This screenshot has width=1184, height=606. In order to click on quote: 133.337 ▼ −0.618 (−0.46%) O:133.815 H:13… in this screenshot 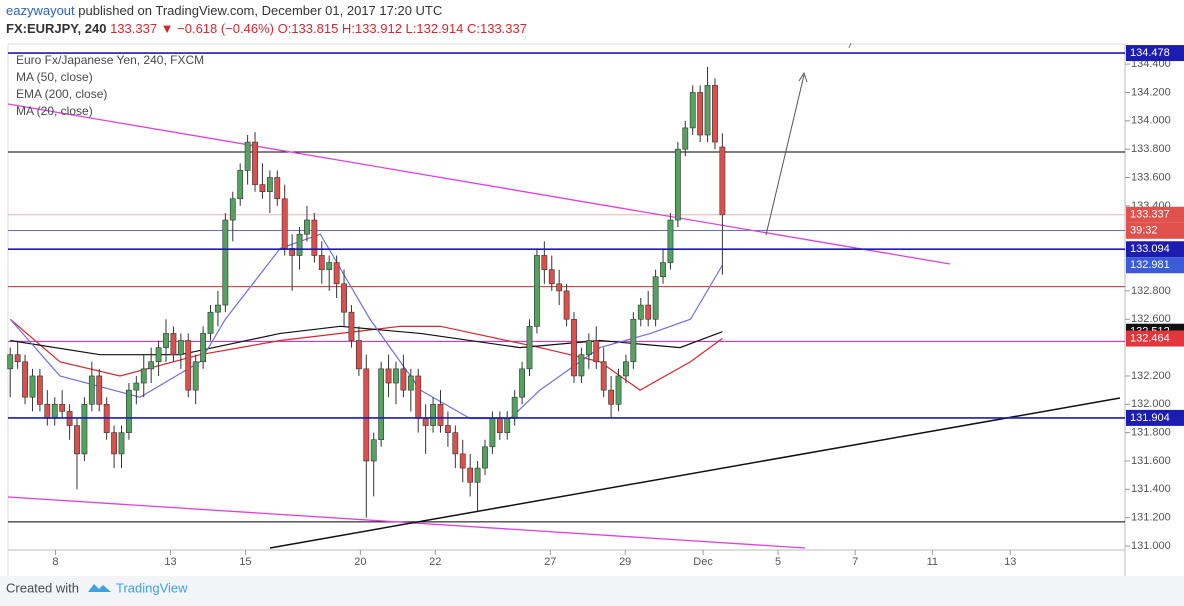, I will do `click(318, 28)`.